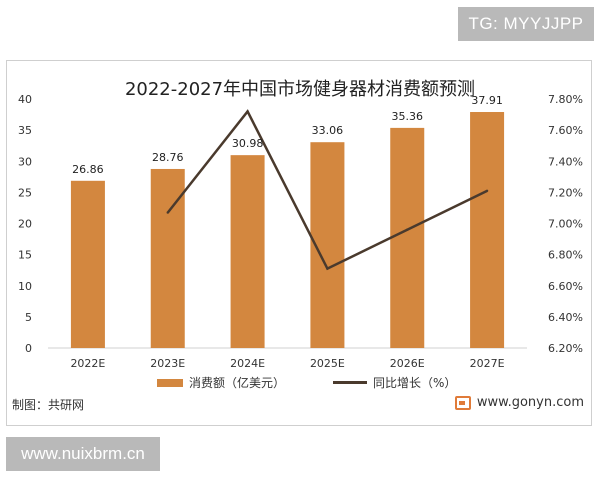 This screenshot has width=600, height=480. I want to click on growth-point-2024E, so click(247, 111).